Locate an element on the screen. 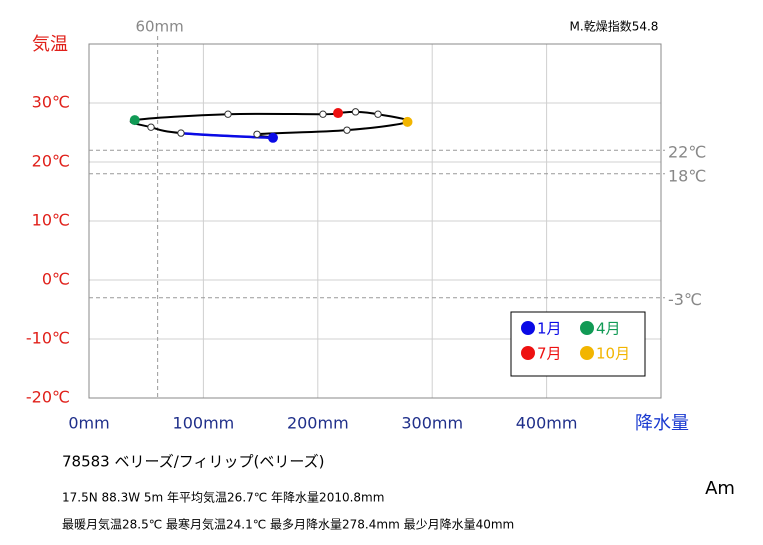 The height and width of the screenshot is (545, 763). station: 78583 ベリーズ/フィリップ(ベリーズ) is located at coordinates (193, 462).